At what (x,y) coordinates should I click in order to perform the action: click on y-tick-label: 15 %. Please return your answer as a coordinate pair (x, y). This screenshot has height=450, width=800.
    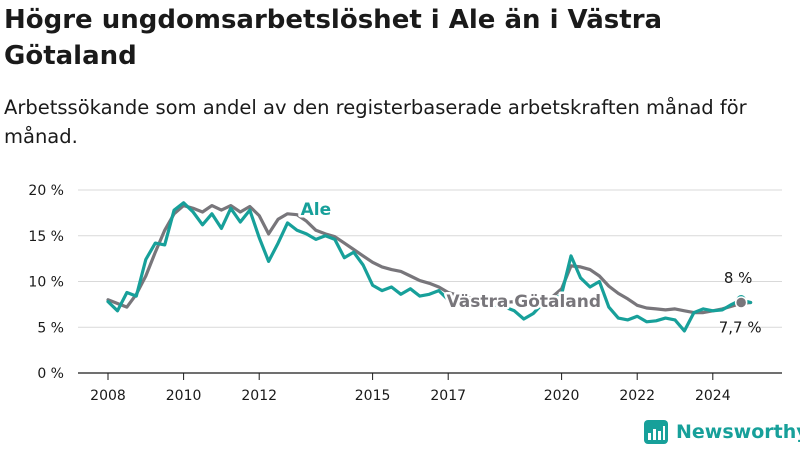
    Looking at the image, I should click on (46, 237).